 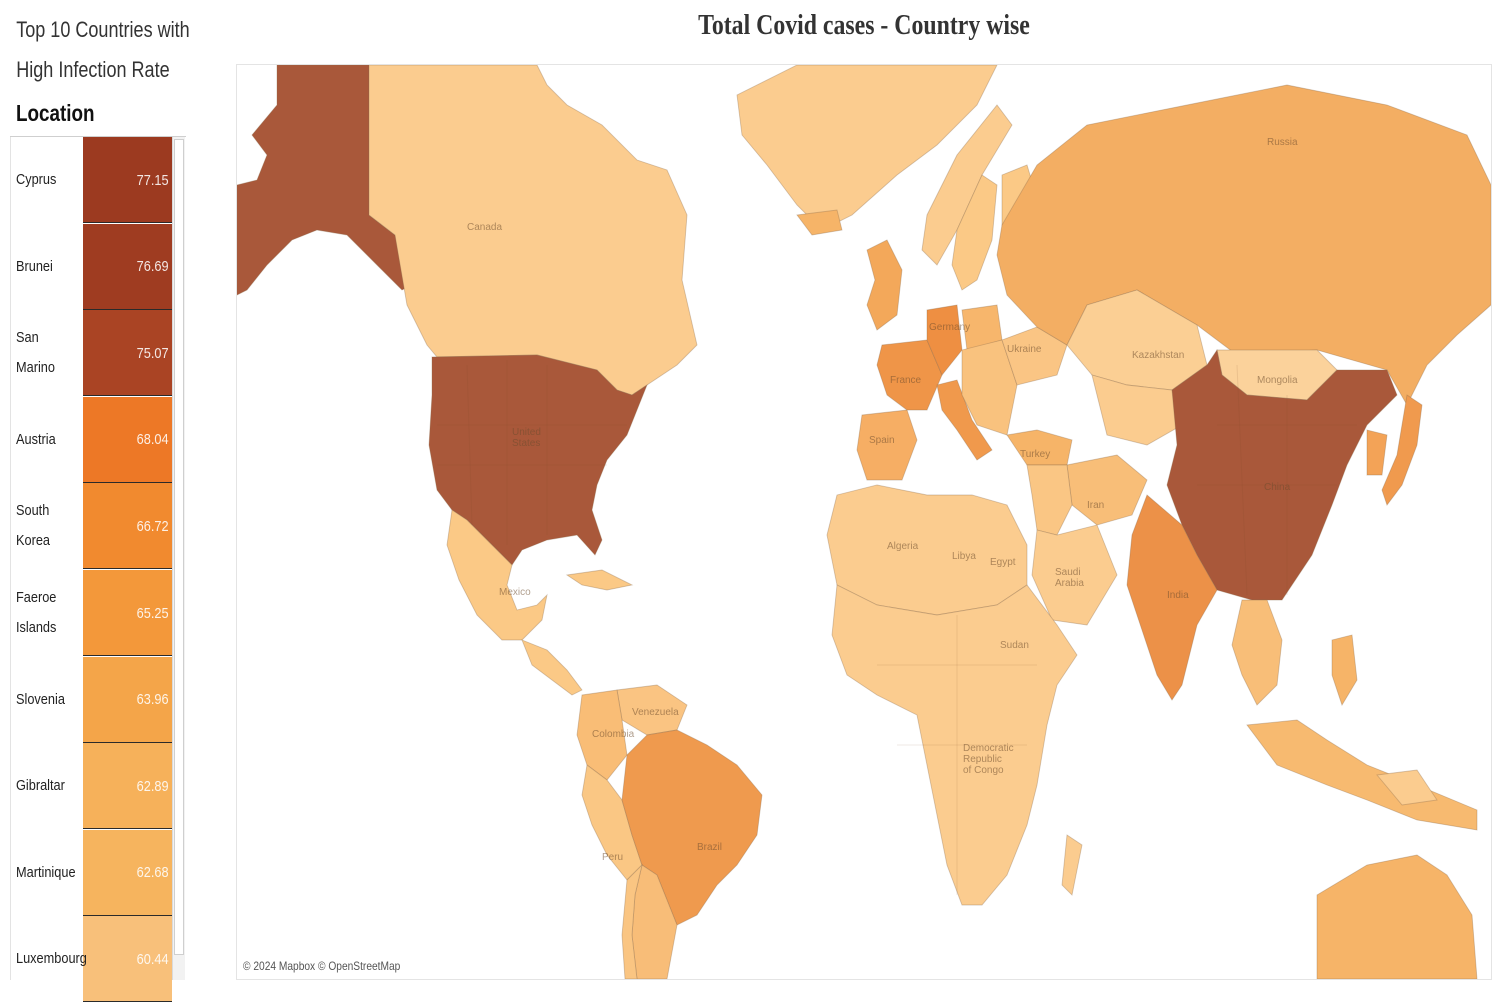 What do you see at coordinates (1034, 356) in the screenshot?
I see `country-ukraine` at bounding box center [1034, 356].